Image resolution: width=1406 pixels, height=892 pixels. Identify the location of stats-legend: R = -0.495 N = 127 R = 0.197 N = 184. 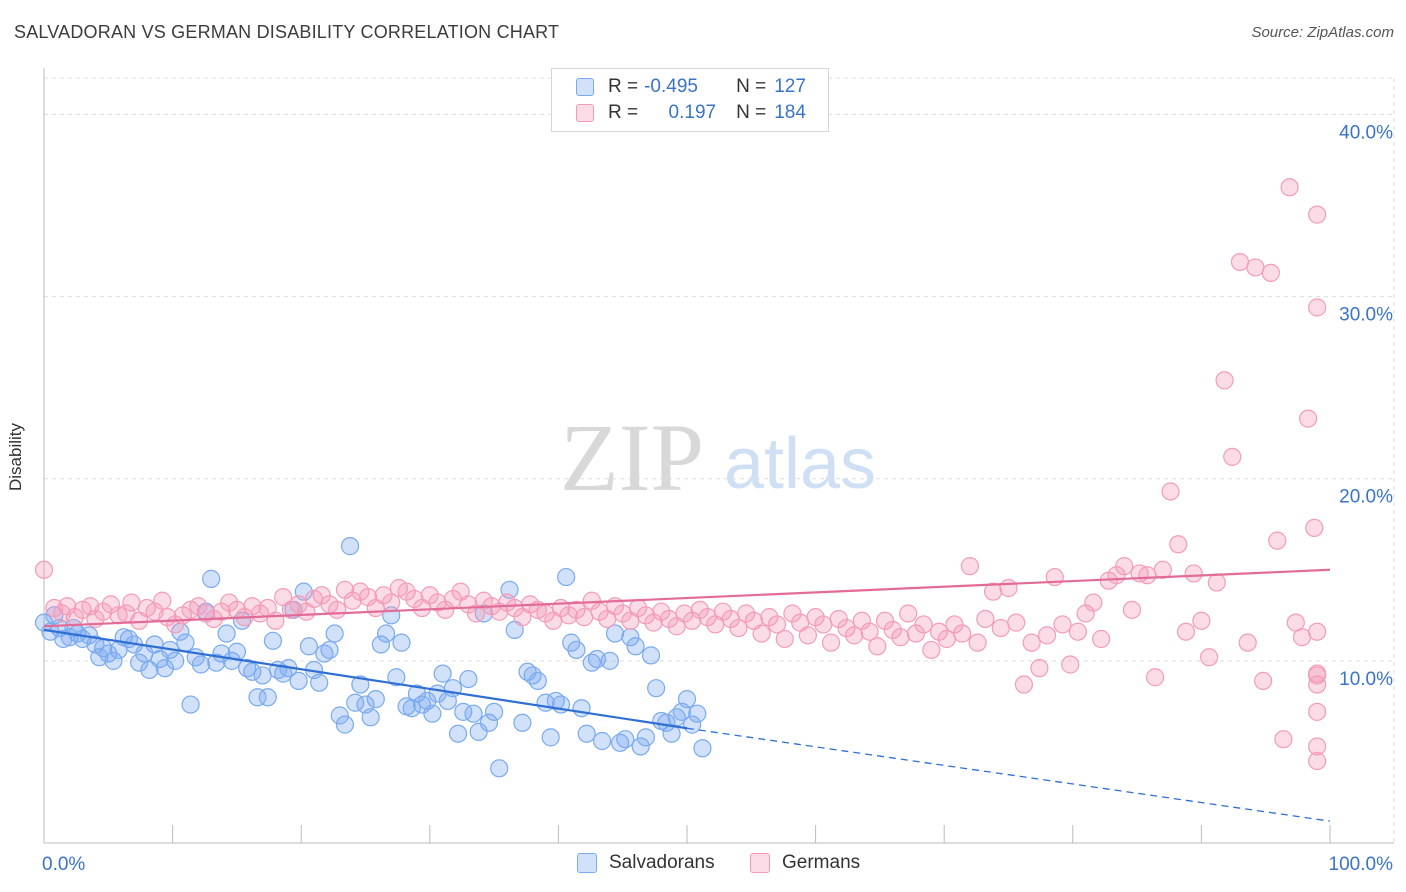
(690, 100).